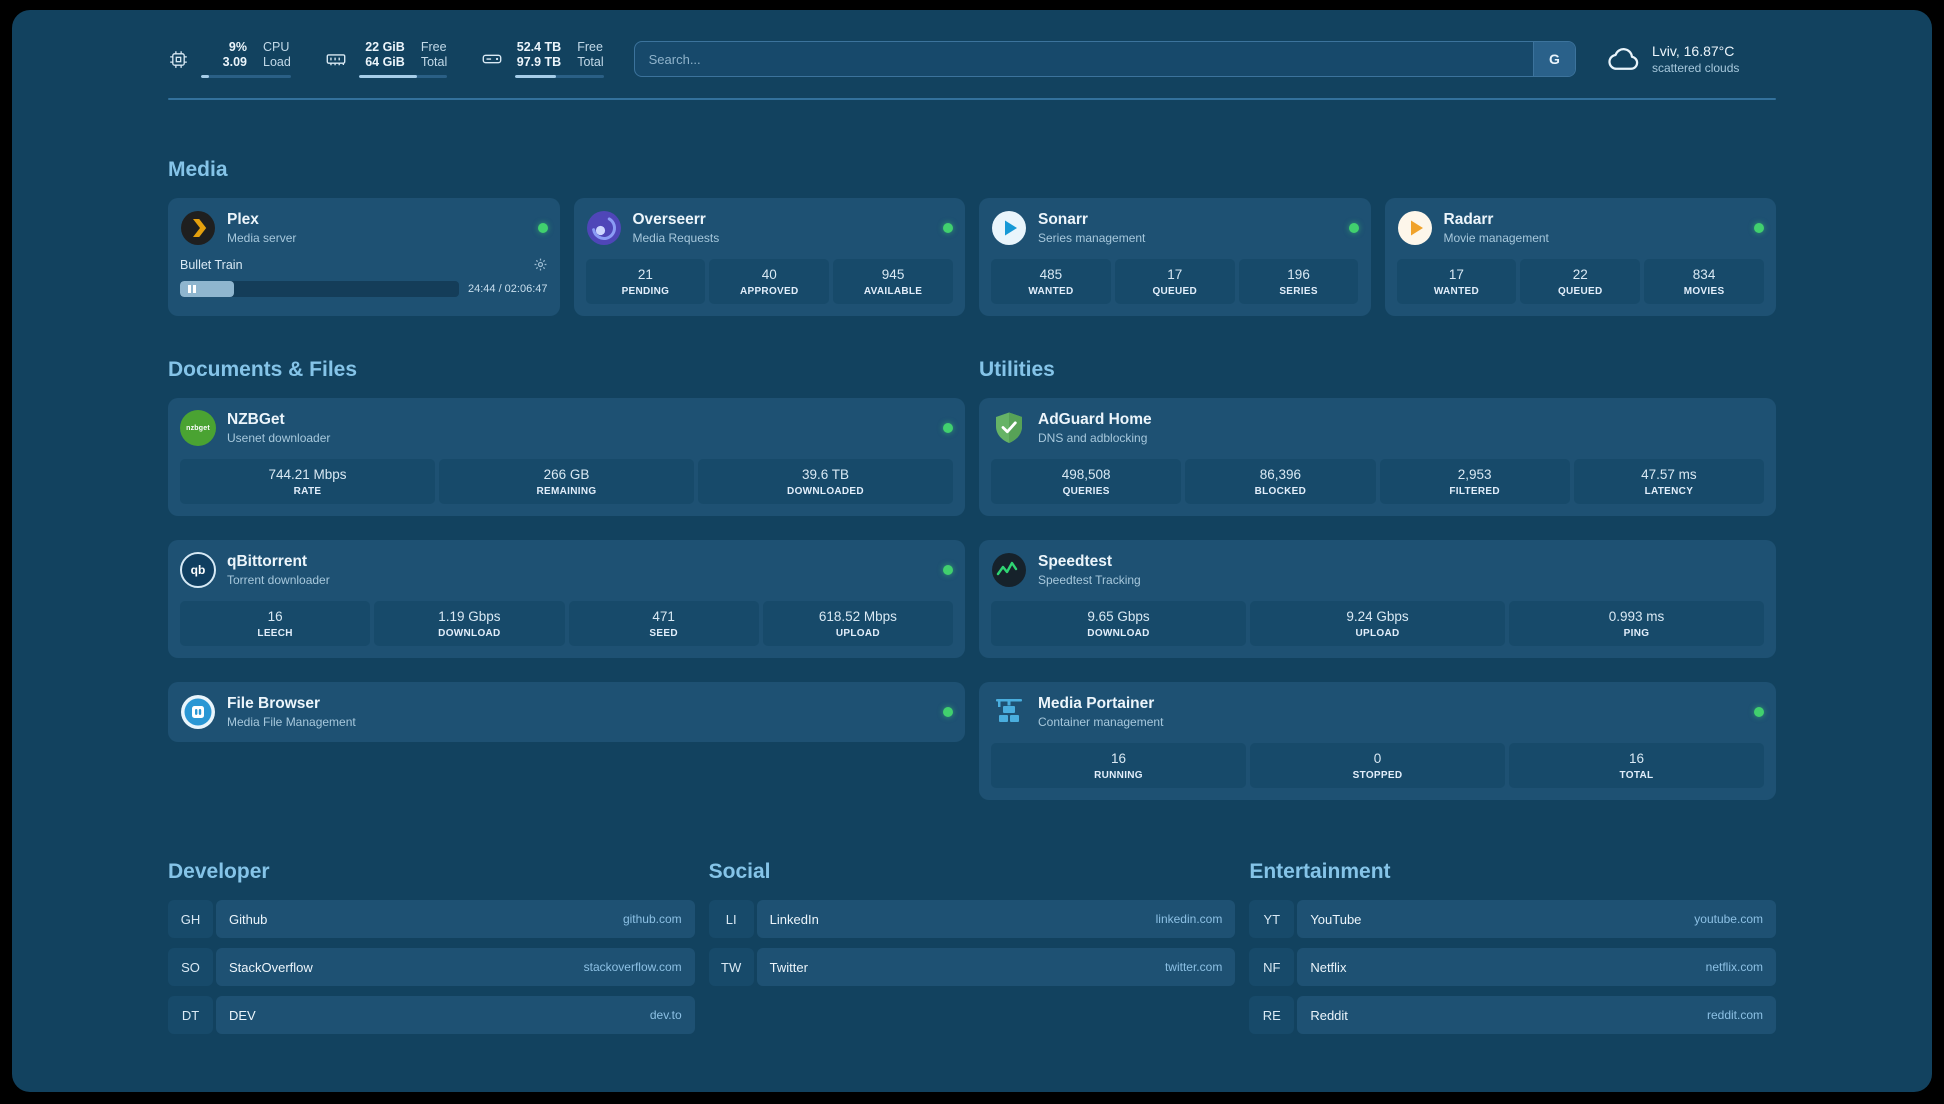  I want to click on bookmark-reddit: RE Reddit reddit.com, so click(1512, 1015).